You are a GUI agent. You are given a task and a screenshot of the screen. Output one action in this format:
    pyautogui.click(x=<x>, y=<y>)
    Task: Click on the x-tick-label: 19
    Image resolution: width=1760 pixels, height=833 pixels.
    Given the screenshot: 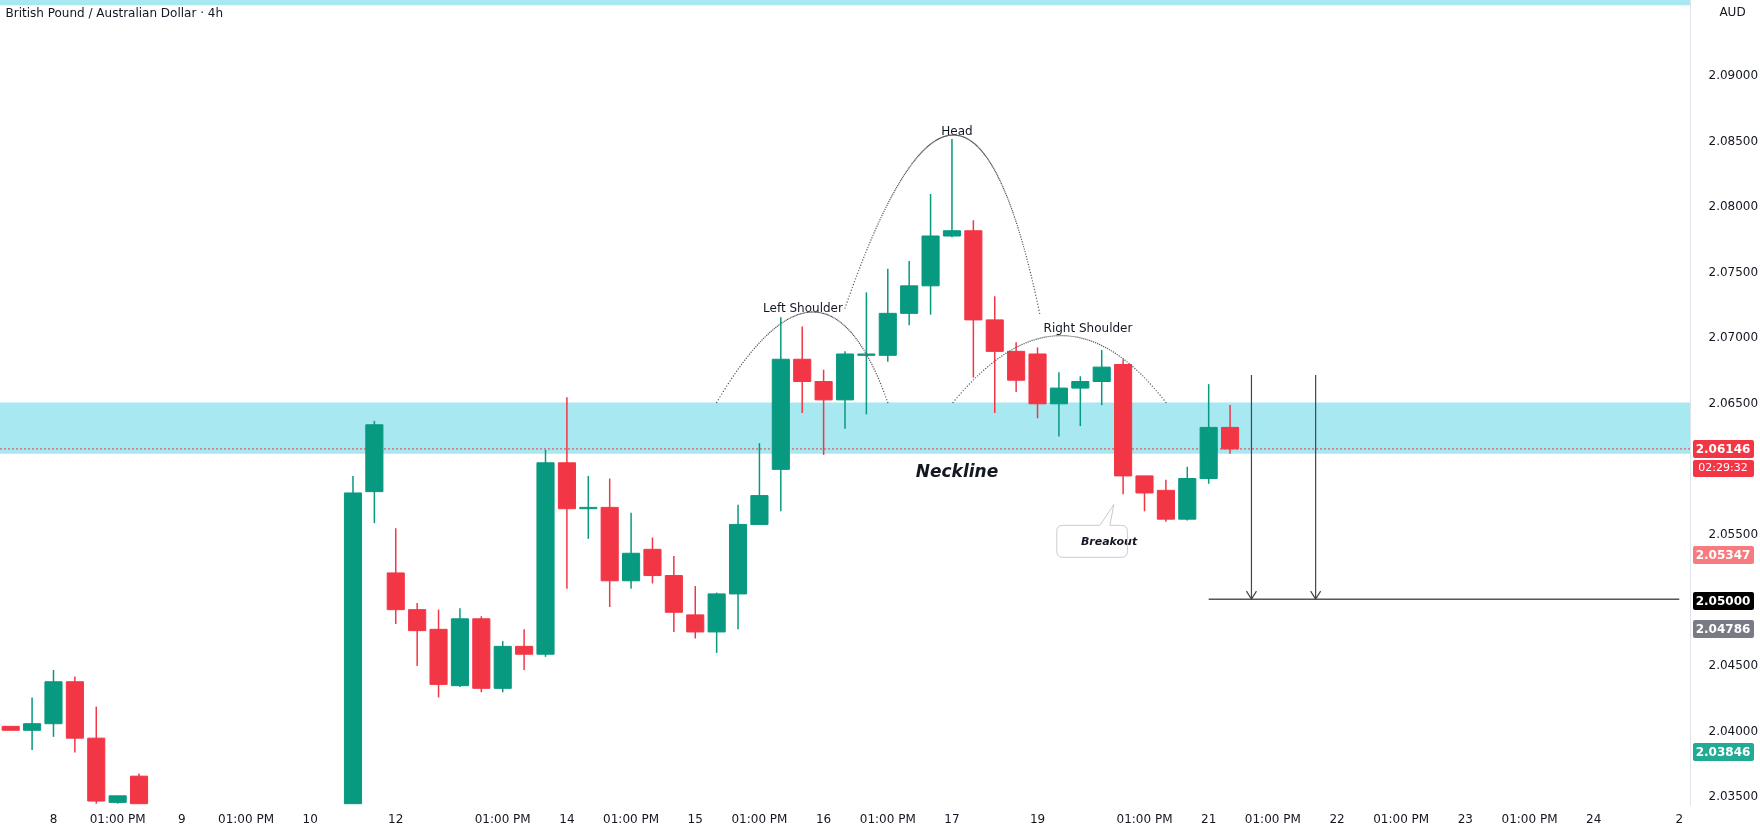 What is the action you would take?
    pyautogui.click(x=1037, y=818)
    